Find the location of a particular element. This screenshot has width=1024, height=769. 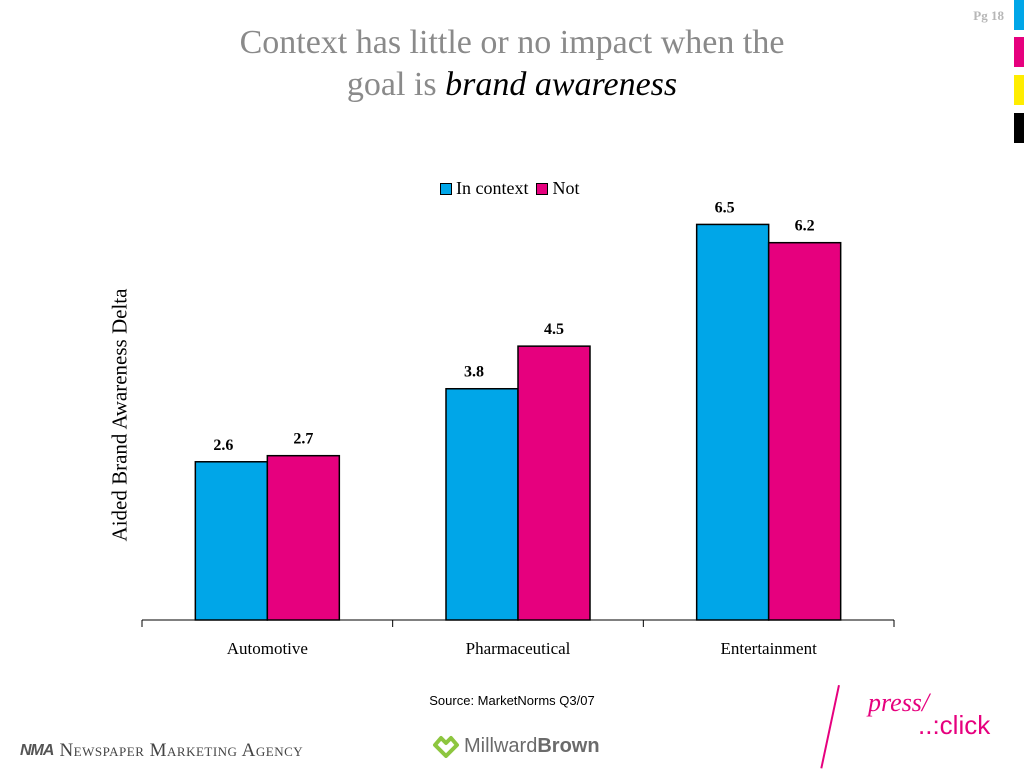

legend-label-not: Not is located at coordinates (566, 188).